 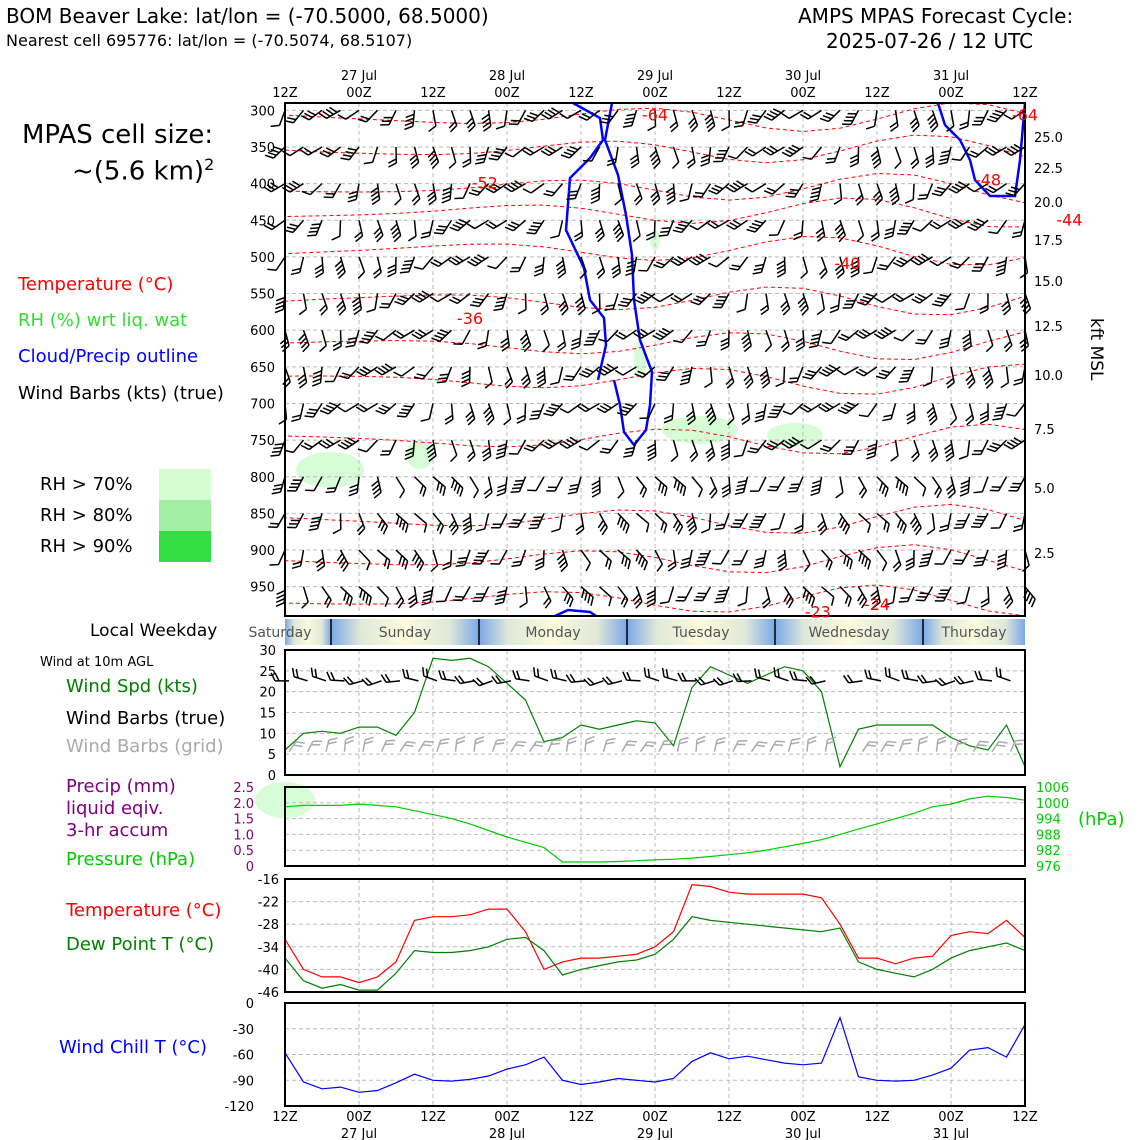 I want to click on pressure-tick-label: 600, so click(x=262, y=331).